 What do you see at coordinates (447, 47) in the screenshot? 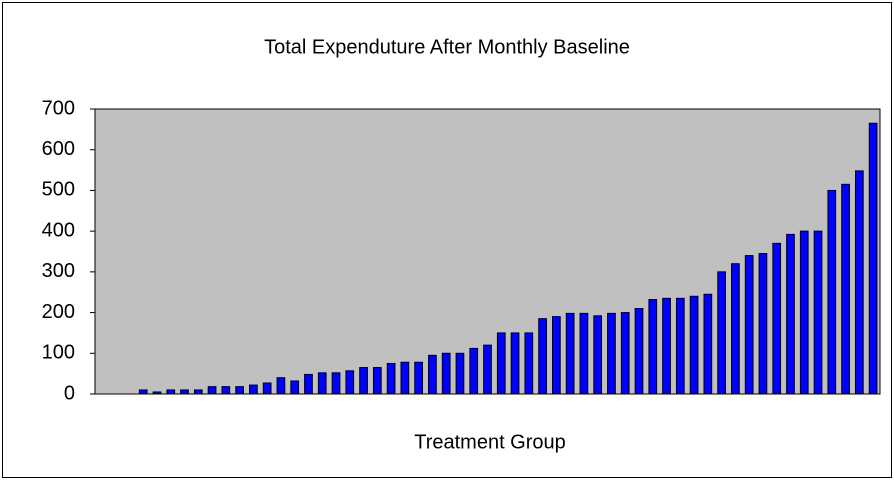
I see `chart-title: Total Expenduture After Monthly Baseline` at bounding box center [447, 47].